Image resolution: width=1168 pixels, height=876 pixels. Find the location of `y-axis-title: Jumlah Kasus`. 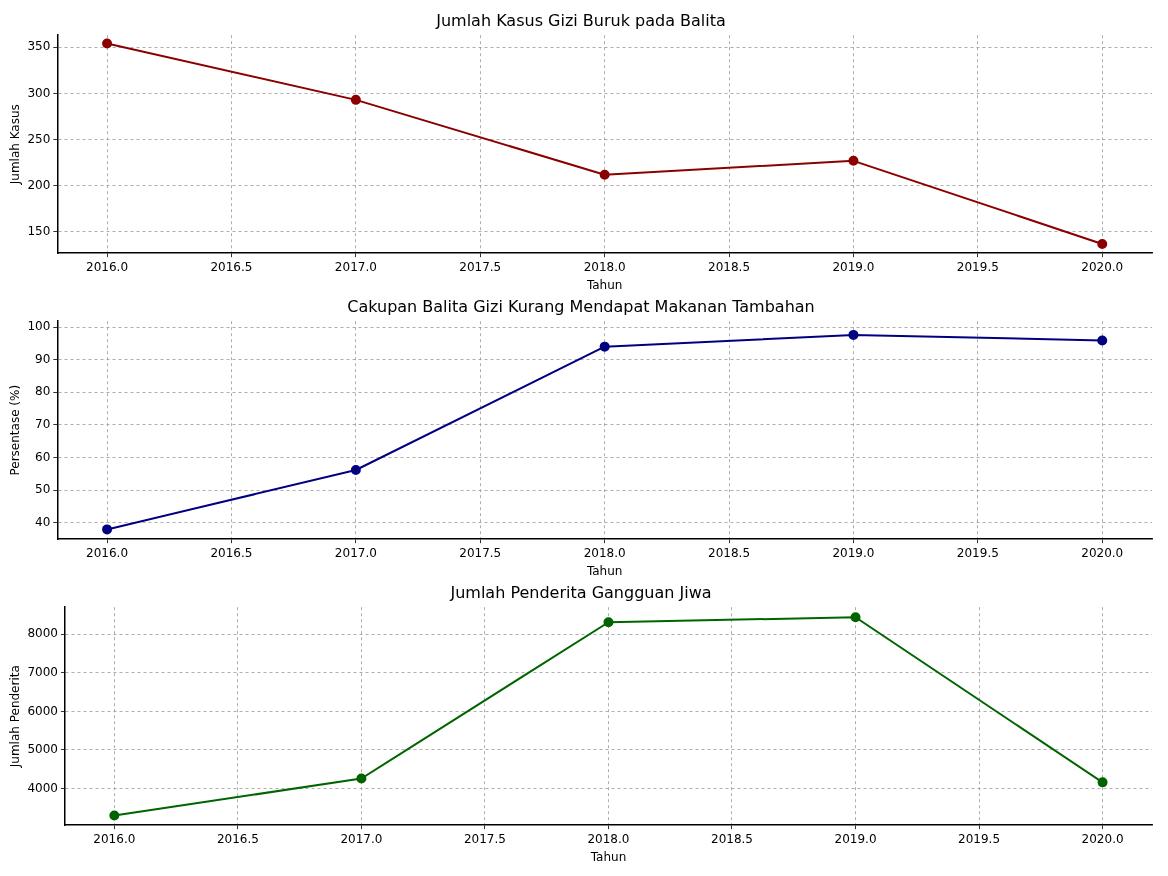

y-axis-title: Jumlah Kasus is located at coordinates (15, 145).